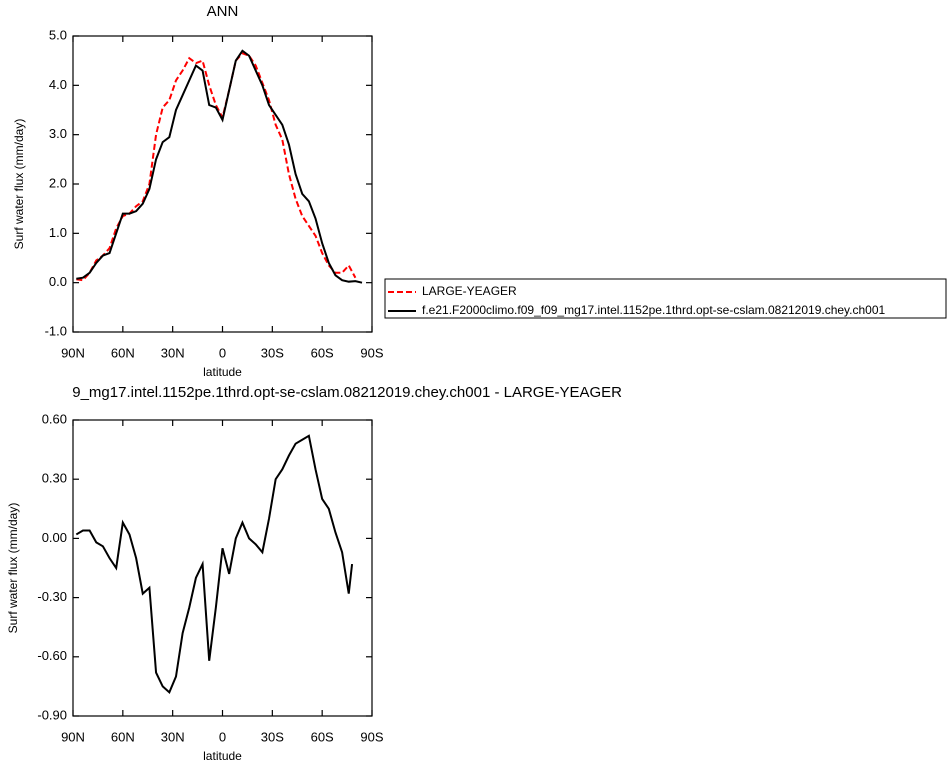 Image resolution: width=952 pixels, height=768 pixels. What do you see at coordinates (54, 537) in the screenshot?
I see `y-tick-label: 0.00` at bounding box center [54, 537].